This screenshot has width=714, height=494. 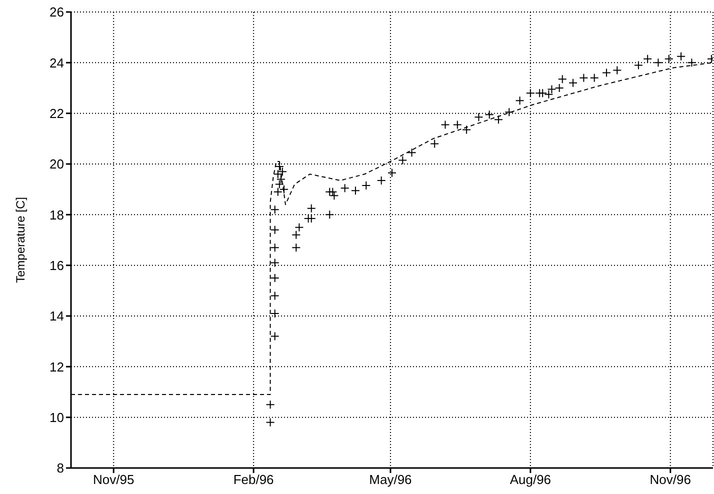 What do you see at coordinates (57, 164) in the screenshot?
I see `y-tick-label: 20` at bounding box center [57, 164].